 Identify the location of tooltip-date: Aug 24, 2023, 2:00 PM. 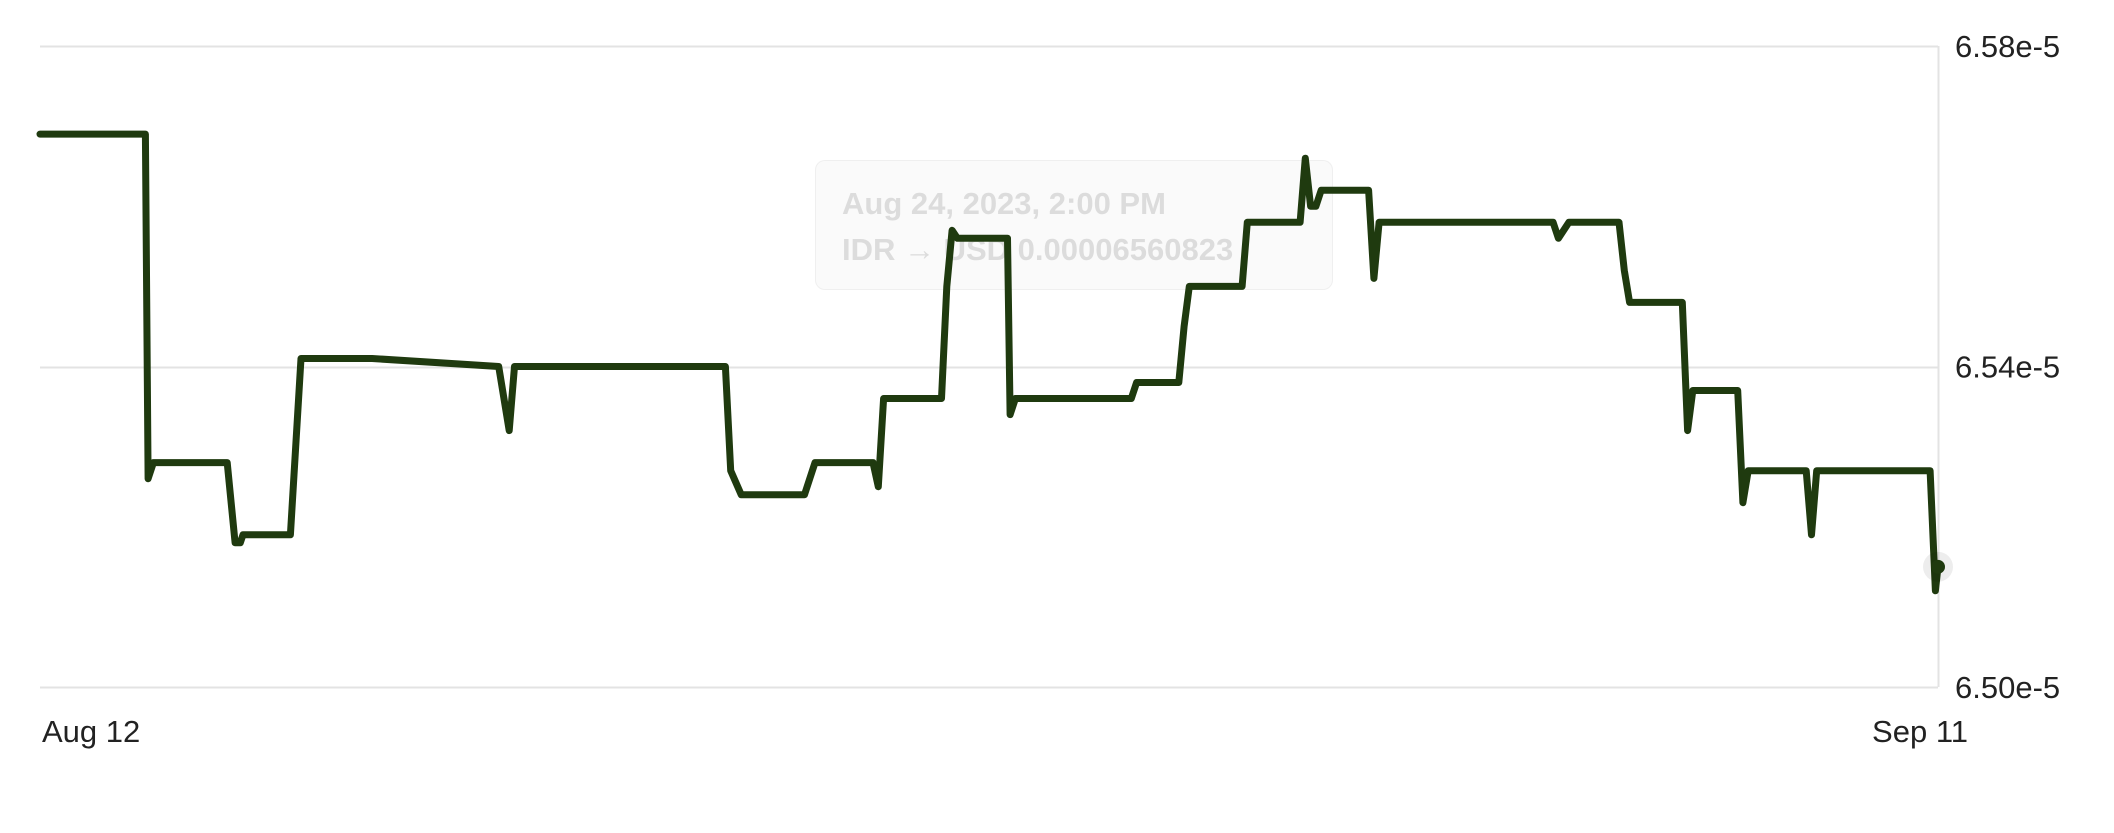
(1004, 203).